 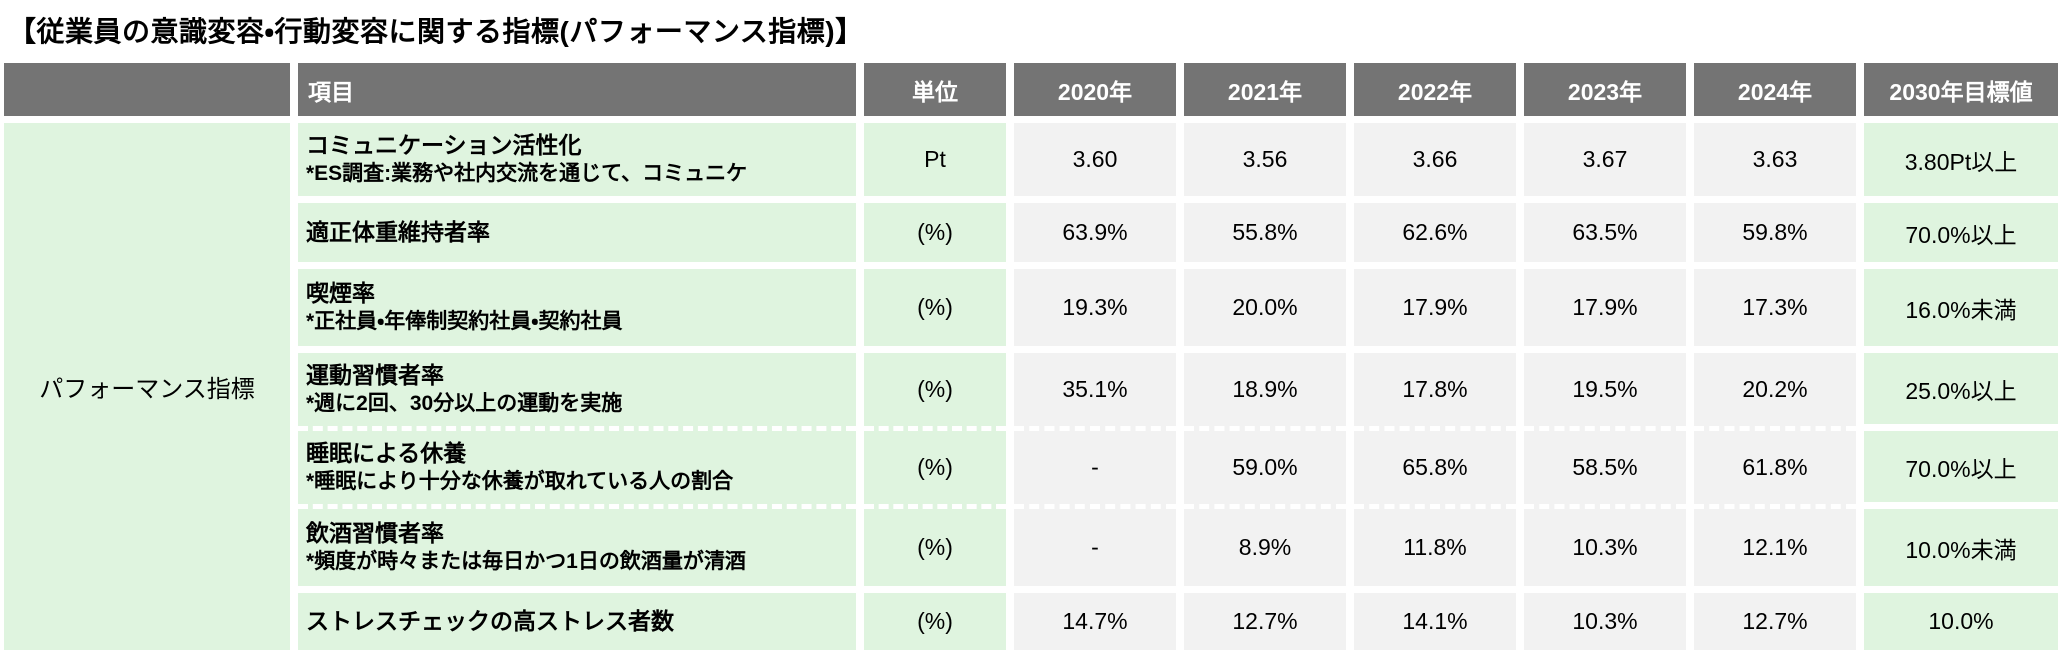 What do you see at coordinates (1265, 392) in the screenshot?
I see `value-cell: 18.9%` at bounding box center [1265, 392].